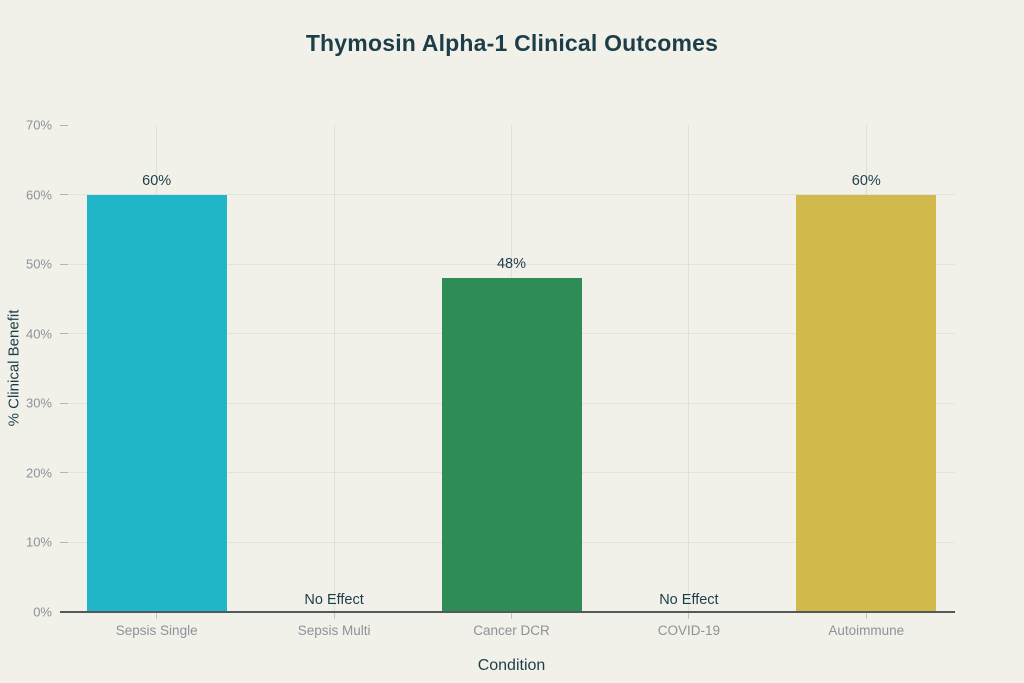  Describe the element at coordinates (38, 264) in the screenshot. I see `y-tick-label: 50%` at that location.